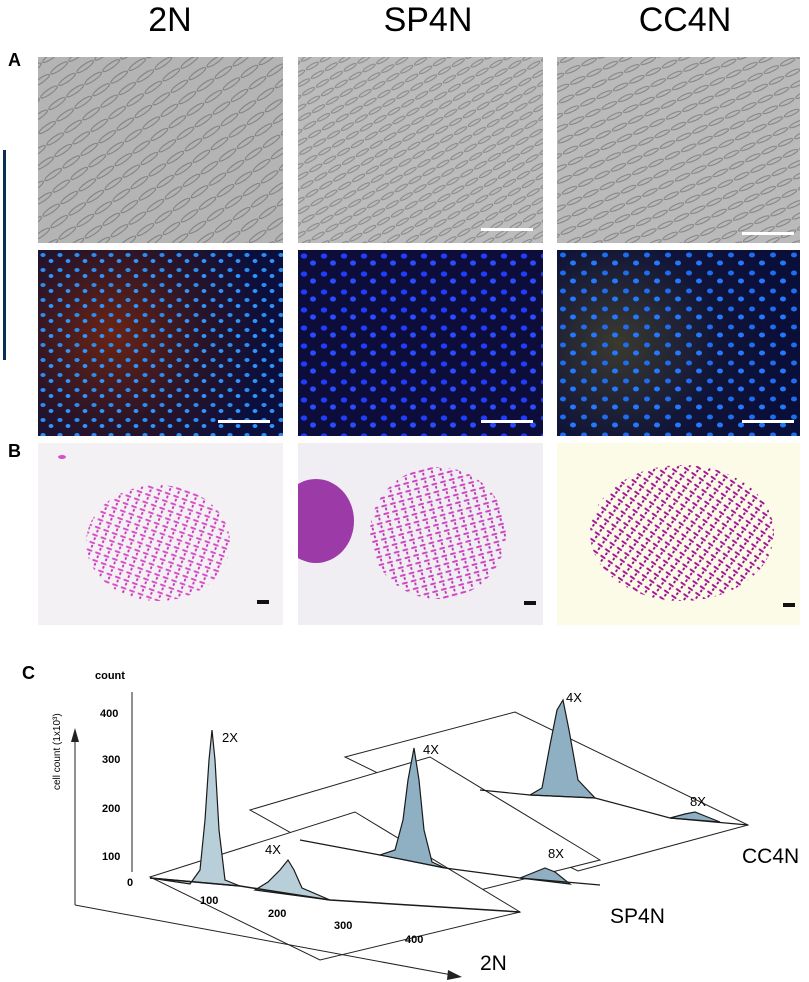 The height and width of the screenshot is (982, 809). Describe the element at coordinates (637, 916) in the screenshot. I see `series-label-sp4n: SP4N` at that location.